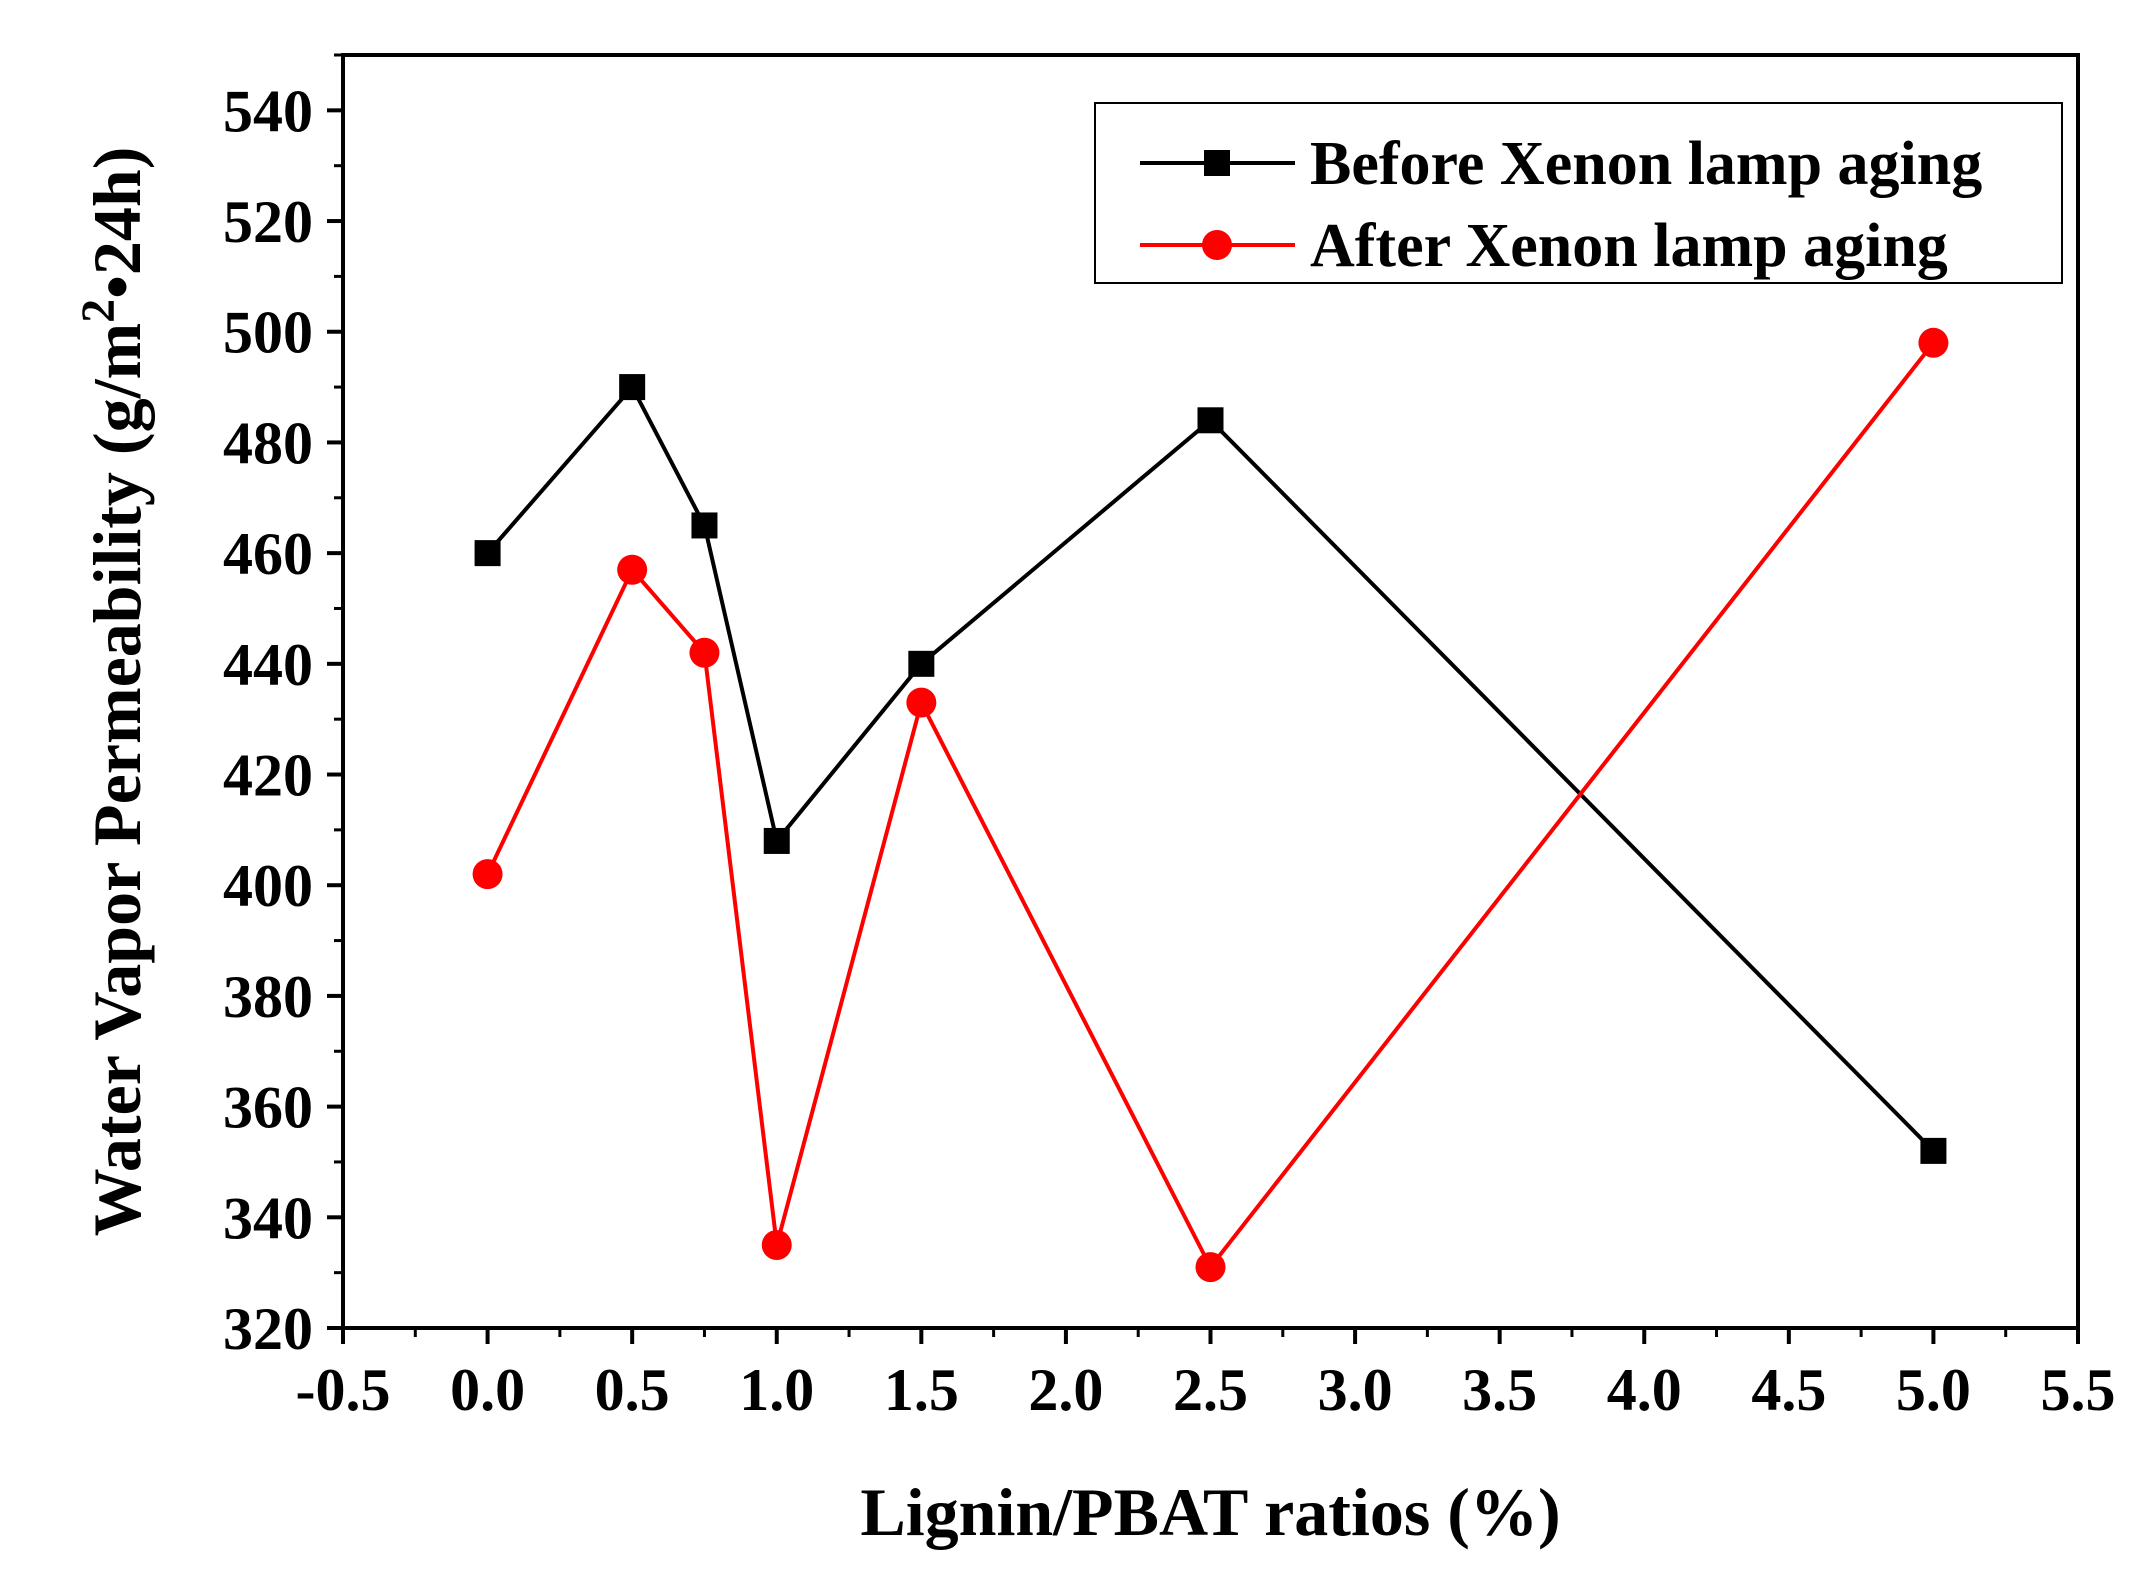  Describe the element at coordinates (1217, 163) in the screenshot. I see `legend-marker-square` at that location.